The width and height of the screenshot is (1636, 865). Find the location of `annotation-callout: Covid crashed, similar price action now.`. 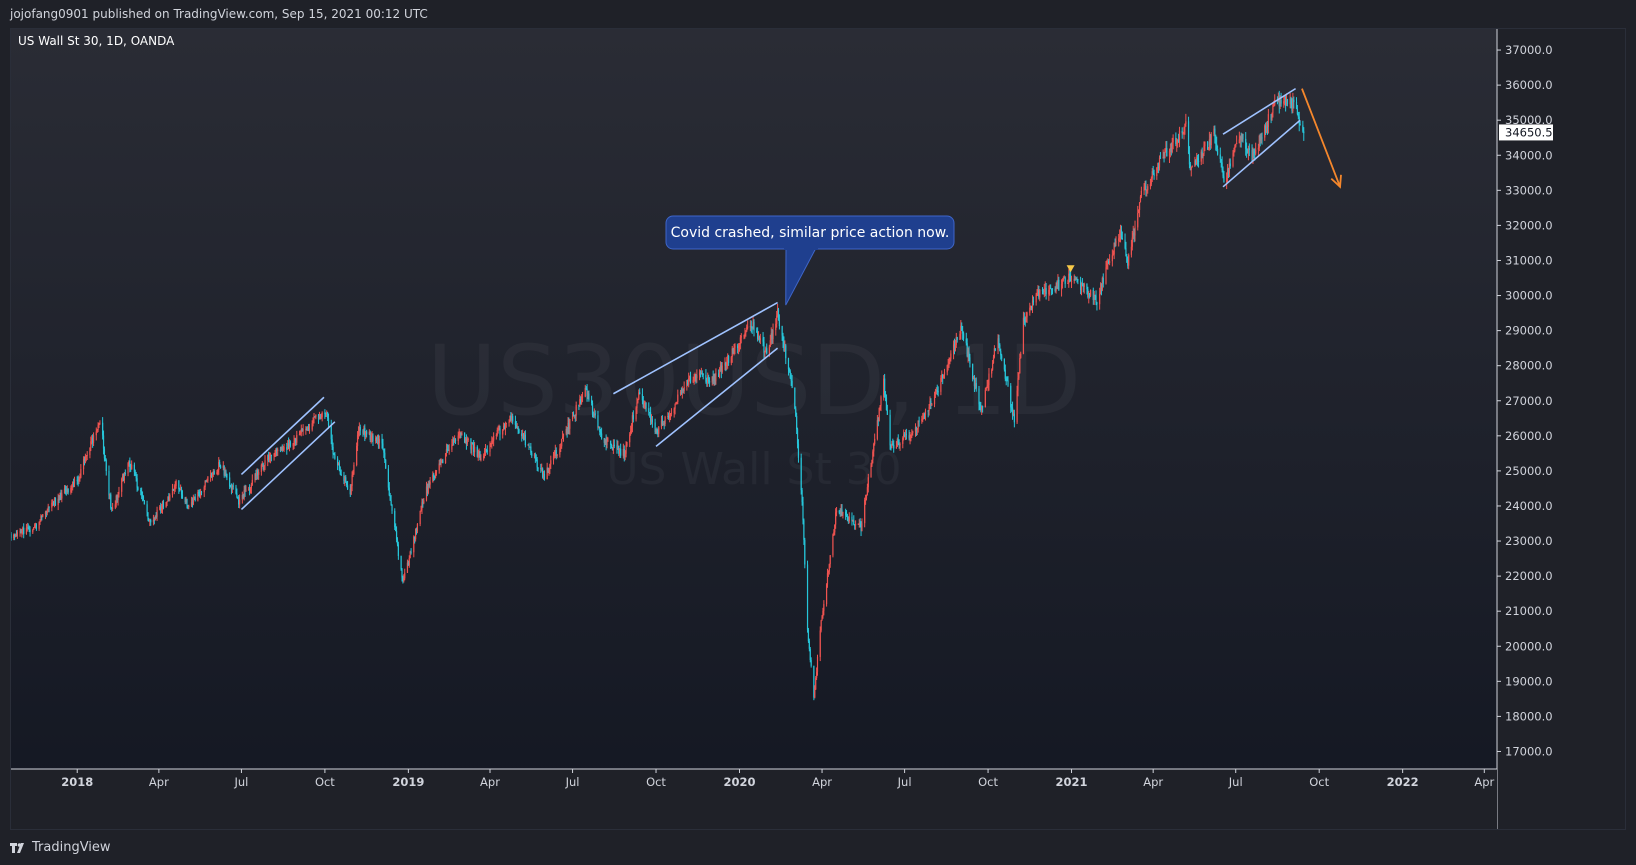

annotation-callout: Covid crashed, similar price action now. is located at coordinates (810, 260).